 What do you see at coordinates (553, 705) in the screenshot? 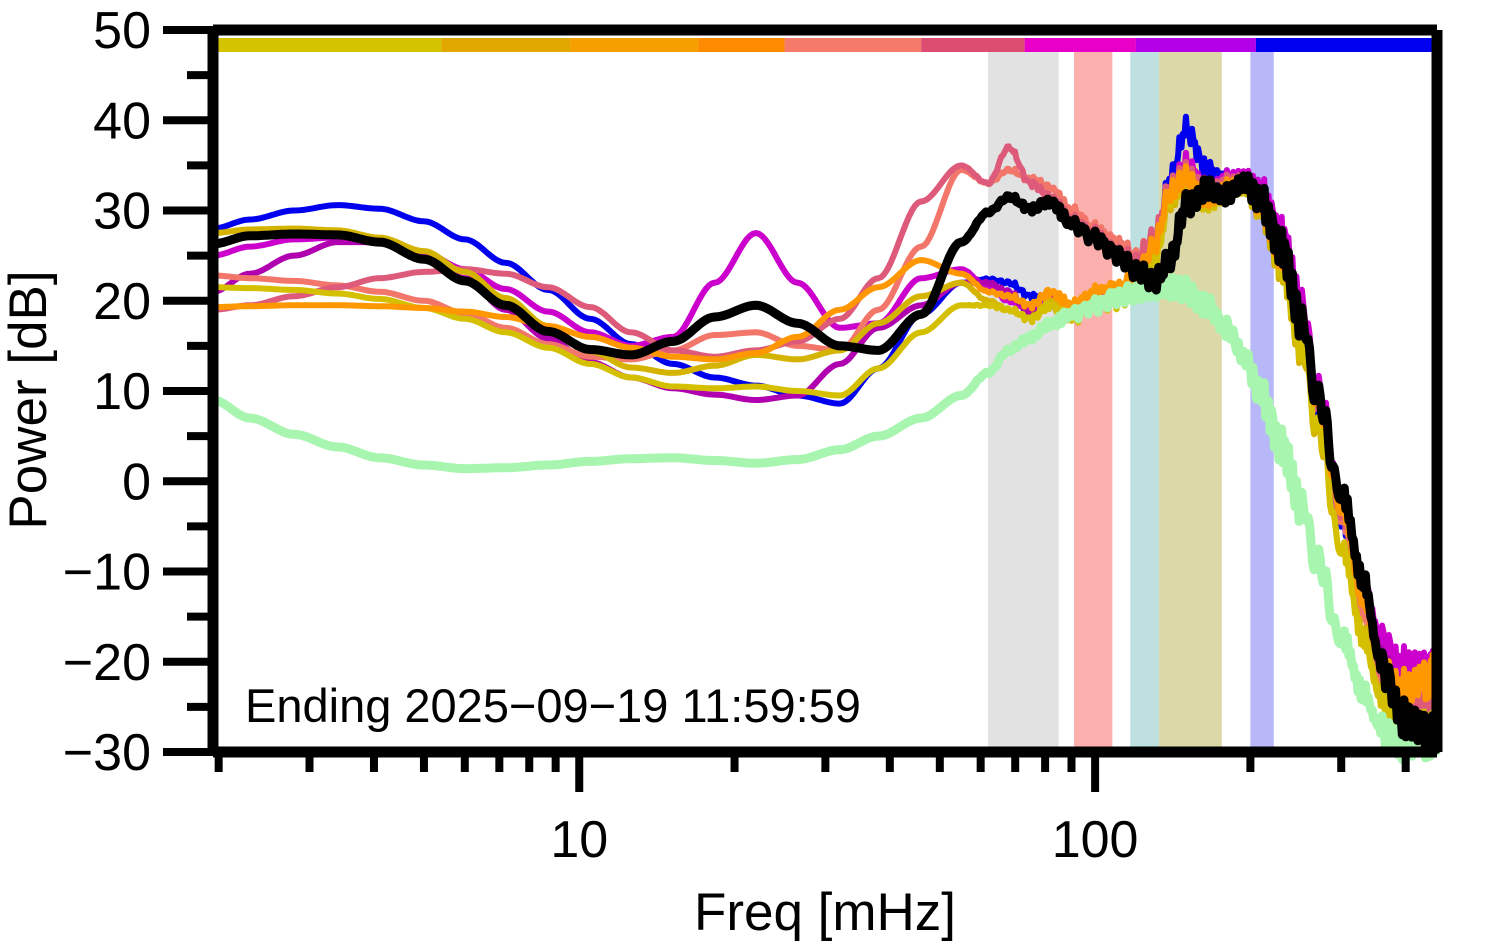
I see `ending-timestamp-annotation: Ending 2025−09−19 11:59:59` at bounding box center [553, 705].